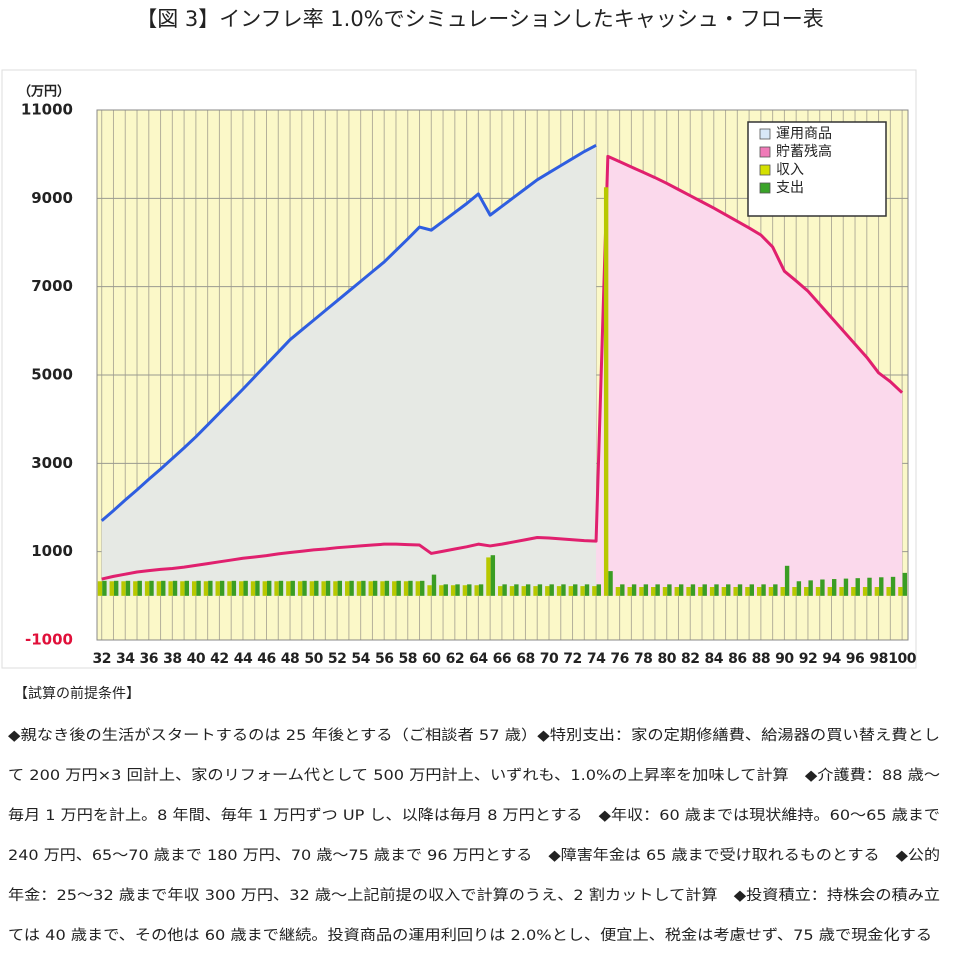  Describe the element at coordinates (196, 659) in the screenshot. I see `x-tick-label: 40` at that location.